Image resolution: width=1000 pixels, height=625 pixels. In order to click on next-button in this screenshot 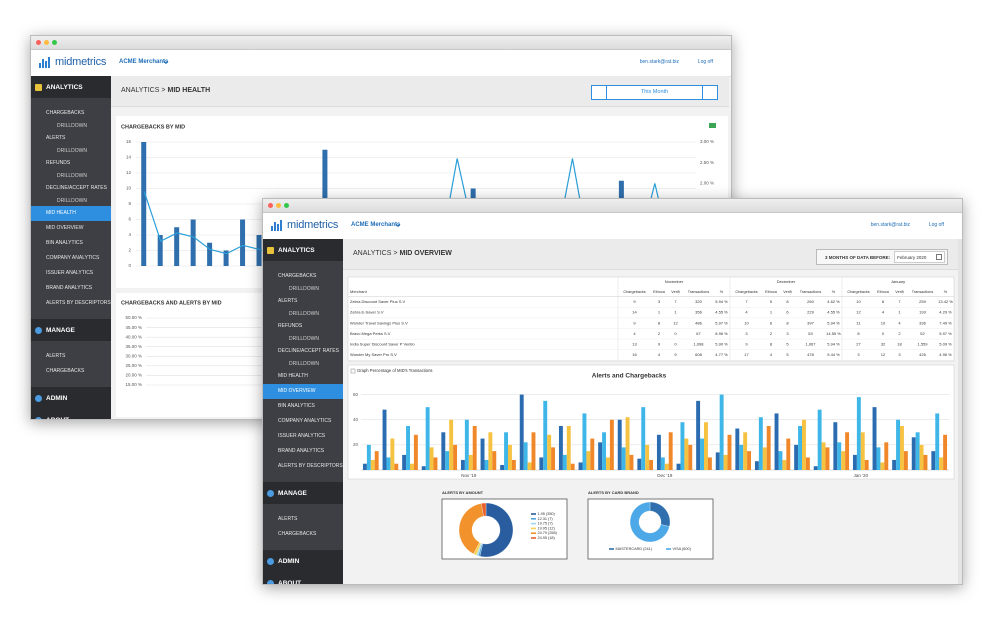, I will do `click(709, 92)`.